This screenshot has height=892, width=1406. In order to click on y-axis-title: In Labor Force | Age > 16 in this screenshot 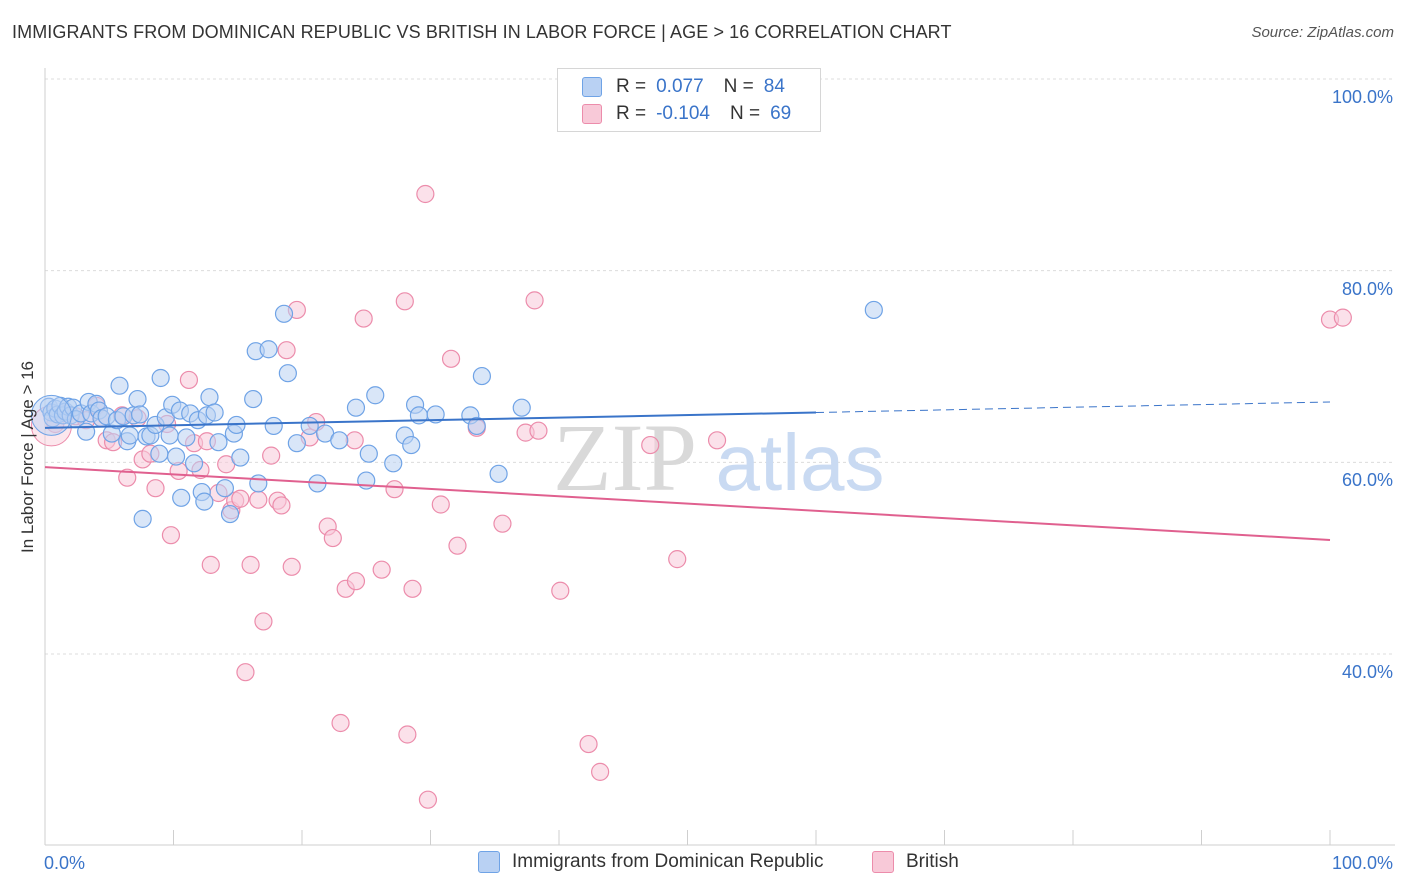, I will do `click(27, 457)`.